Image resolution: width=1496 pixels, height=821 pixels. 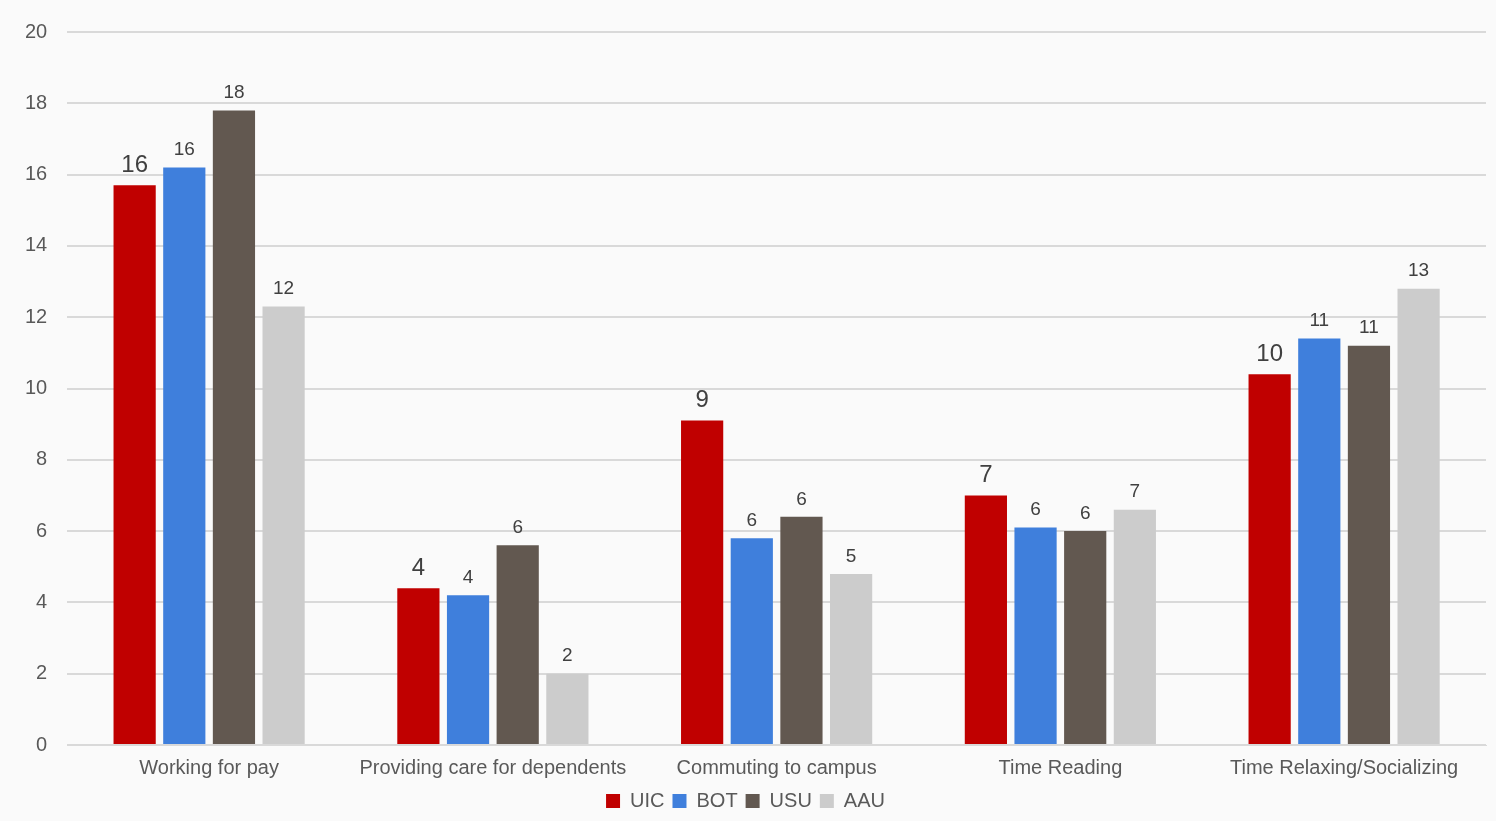 What do you see at coordinates (1344, 766) in the screenshot?
I see `x-tick-label: Time Relaxing/Socializing` at bounding box center [1344, 766].